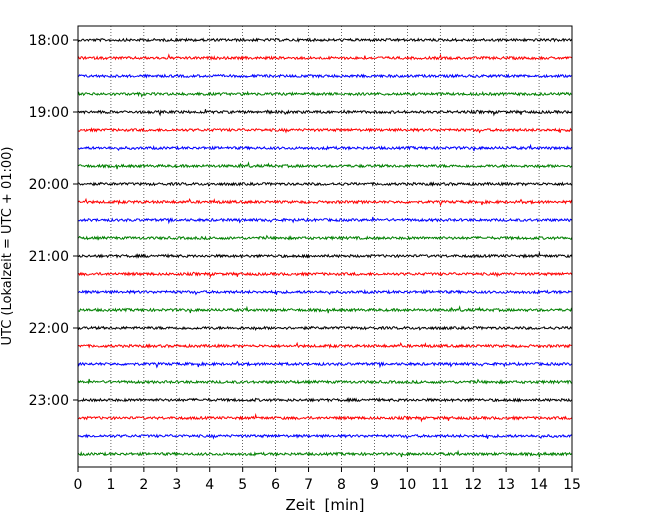 This screenshot has width=650, height=520. What do you see at coordinates (7, 246) in the screenshot?
I see `y-axis-label: UTC (Lokalzeit = UTC + 01:00)` at bounding box center [7, 246].